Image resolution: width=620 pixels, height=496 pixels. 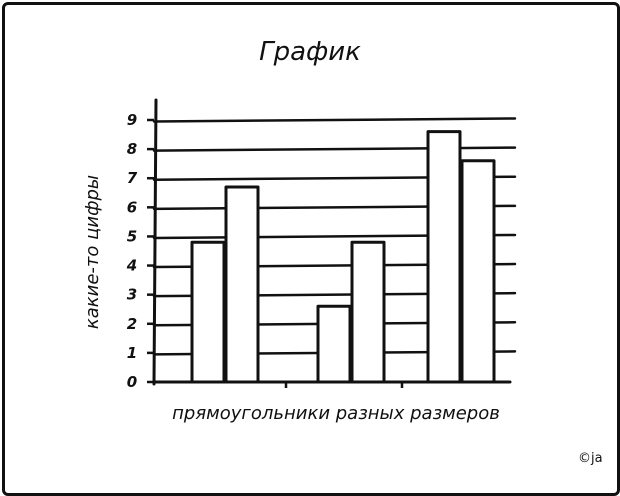 What do you see at coordinates (132, 236) in the screenshot?
I see `y-tick-label: 5` at bounding box center [132, 236].